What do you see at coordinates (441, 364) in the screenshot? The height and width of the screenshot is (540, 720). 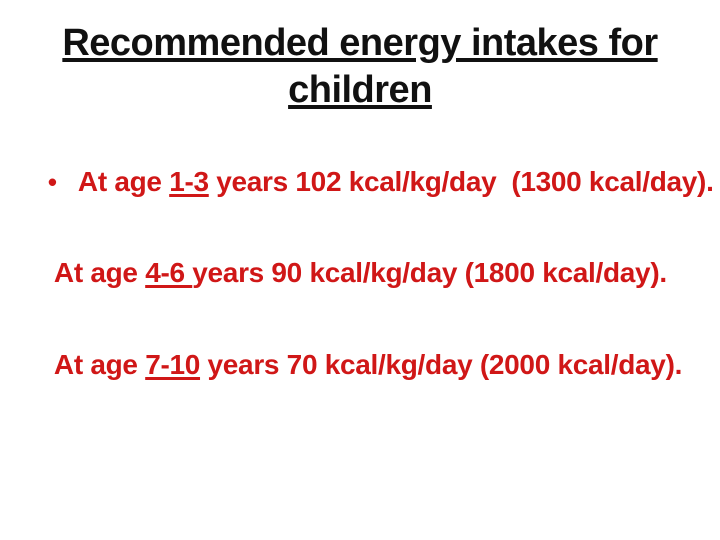 I see `body-text-post: years 70 kcal/kg/day (2000 kcal/day).` at bounding box center [441, 364].